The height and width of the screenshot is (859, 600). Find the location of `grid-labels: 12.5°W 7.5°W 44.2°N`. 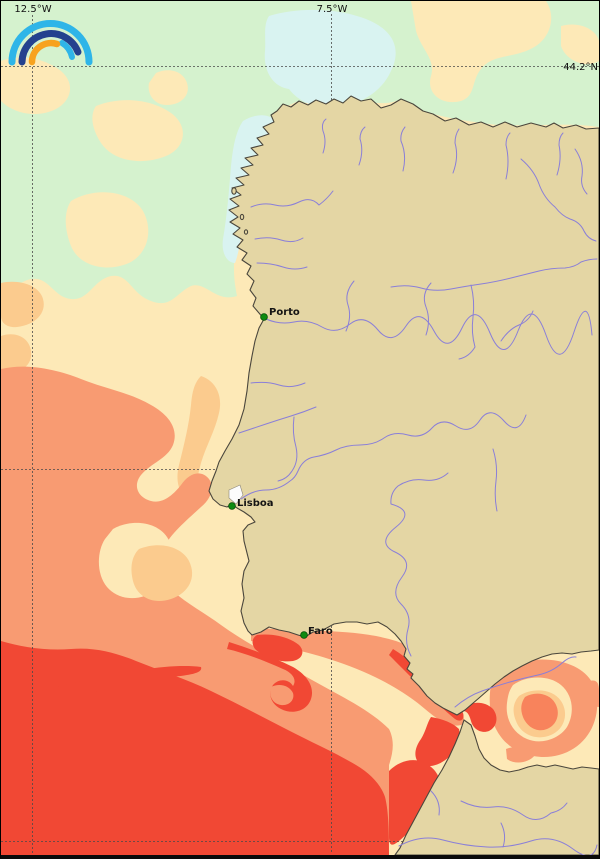

grid-labels: 12.5°W 7.5°W 44.2°N is located at coordinates (306, 38).